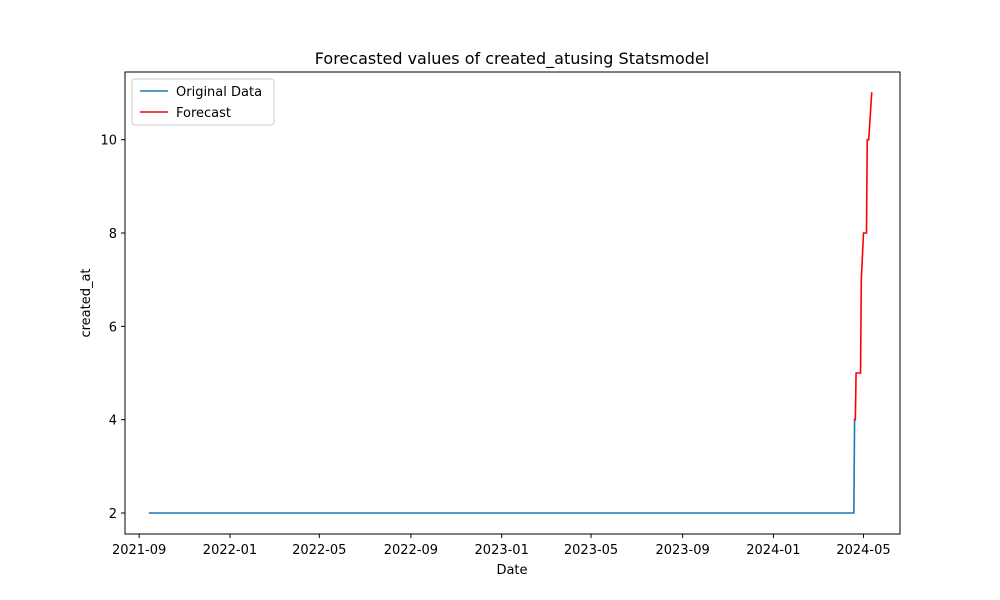 This screenshot has height=600, width=1000. I want to click on legend-label: Original Data, so click(219, 92).